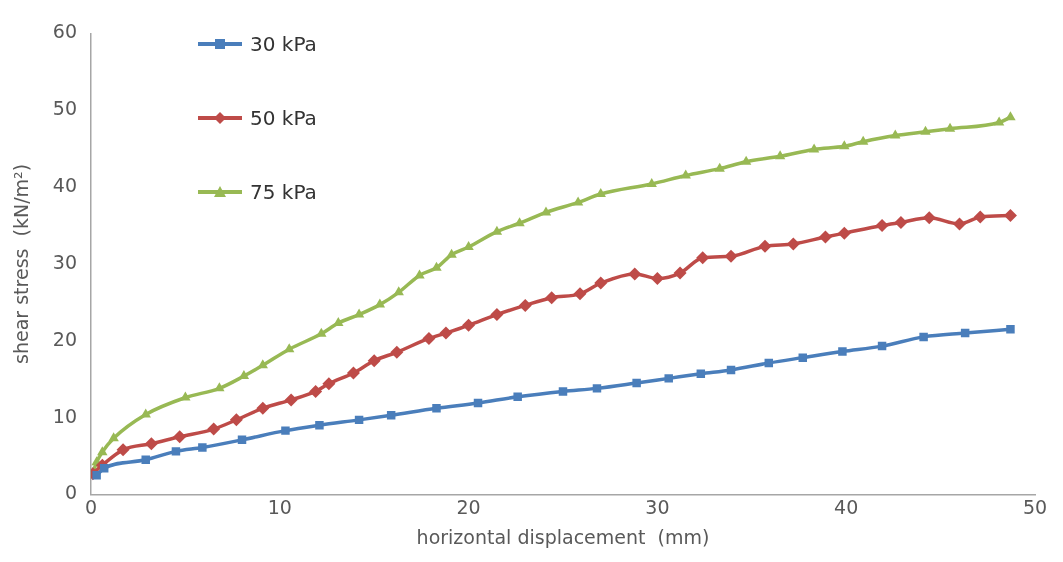  I want to click on x-tick-label: 40, so click(846, 506).